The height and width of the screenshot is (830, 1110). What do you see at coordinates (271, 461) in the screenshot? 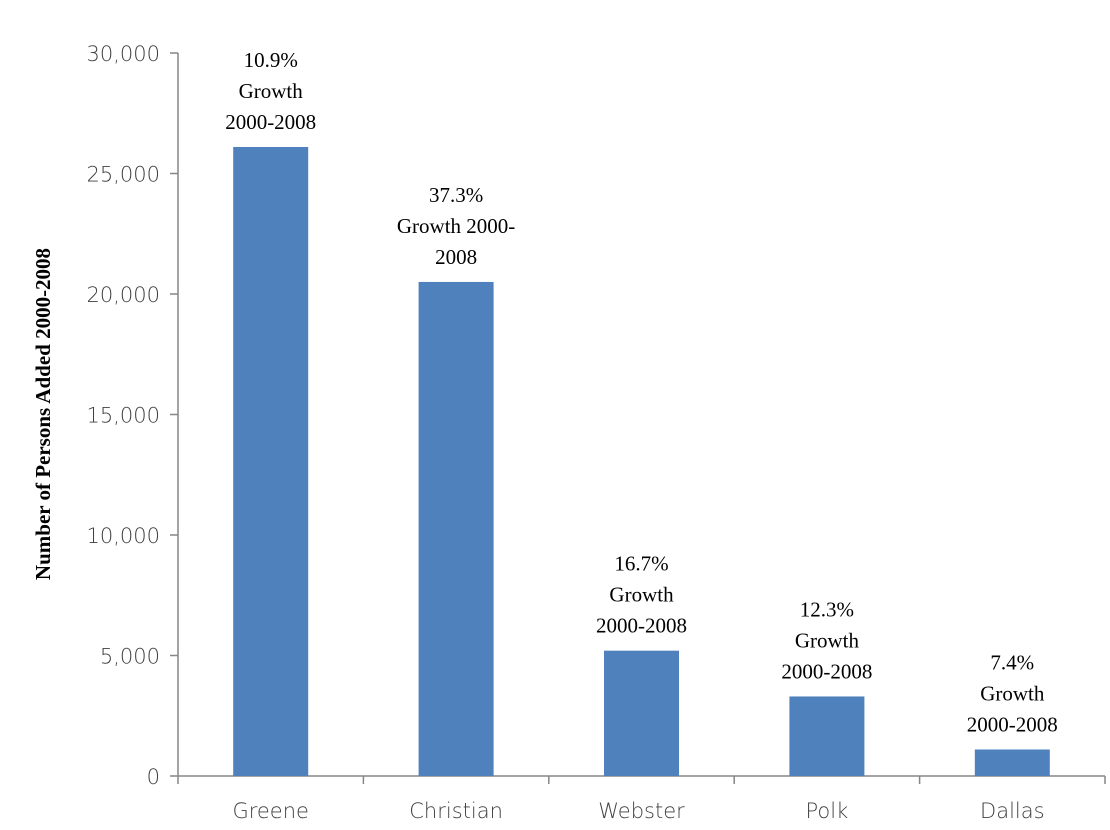
I see `bar-greene` at bounding box center [271, 461].